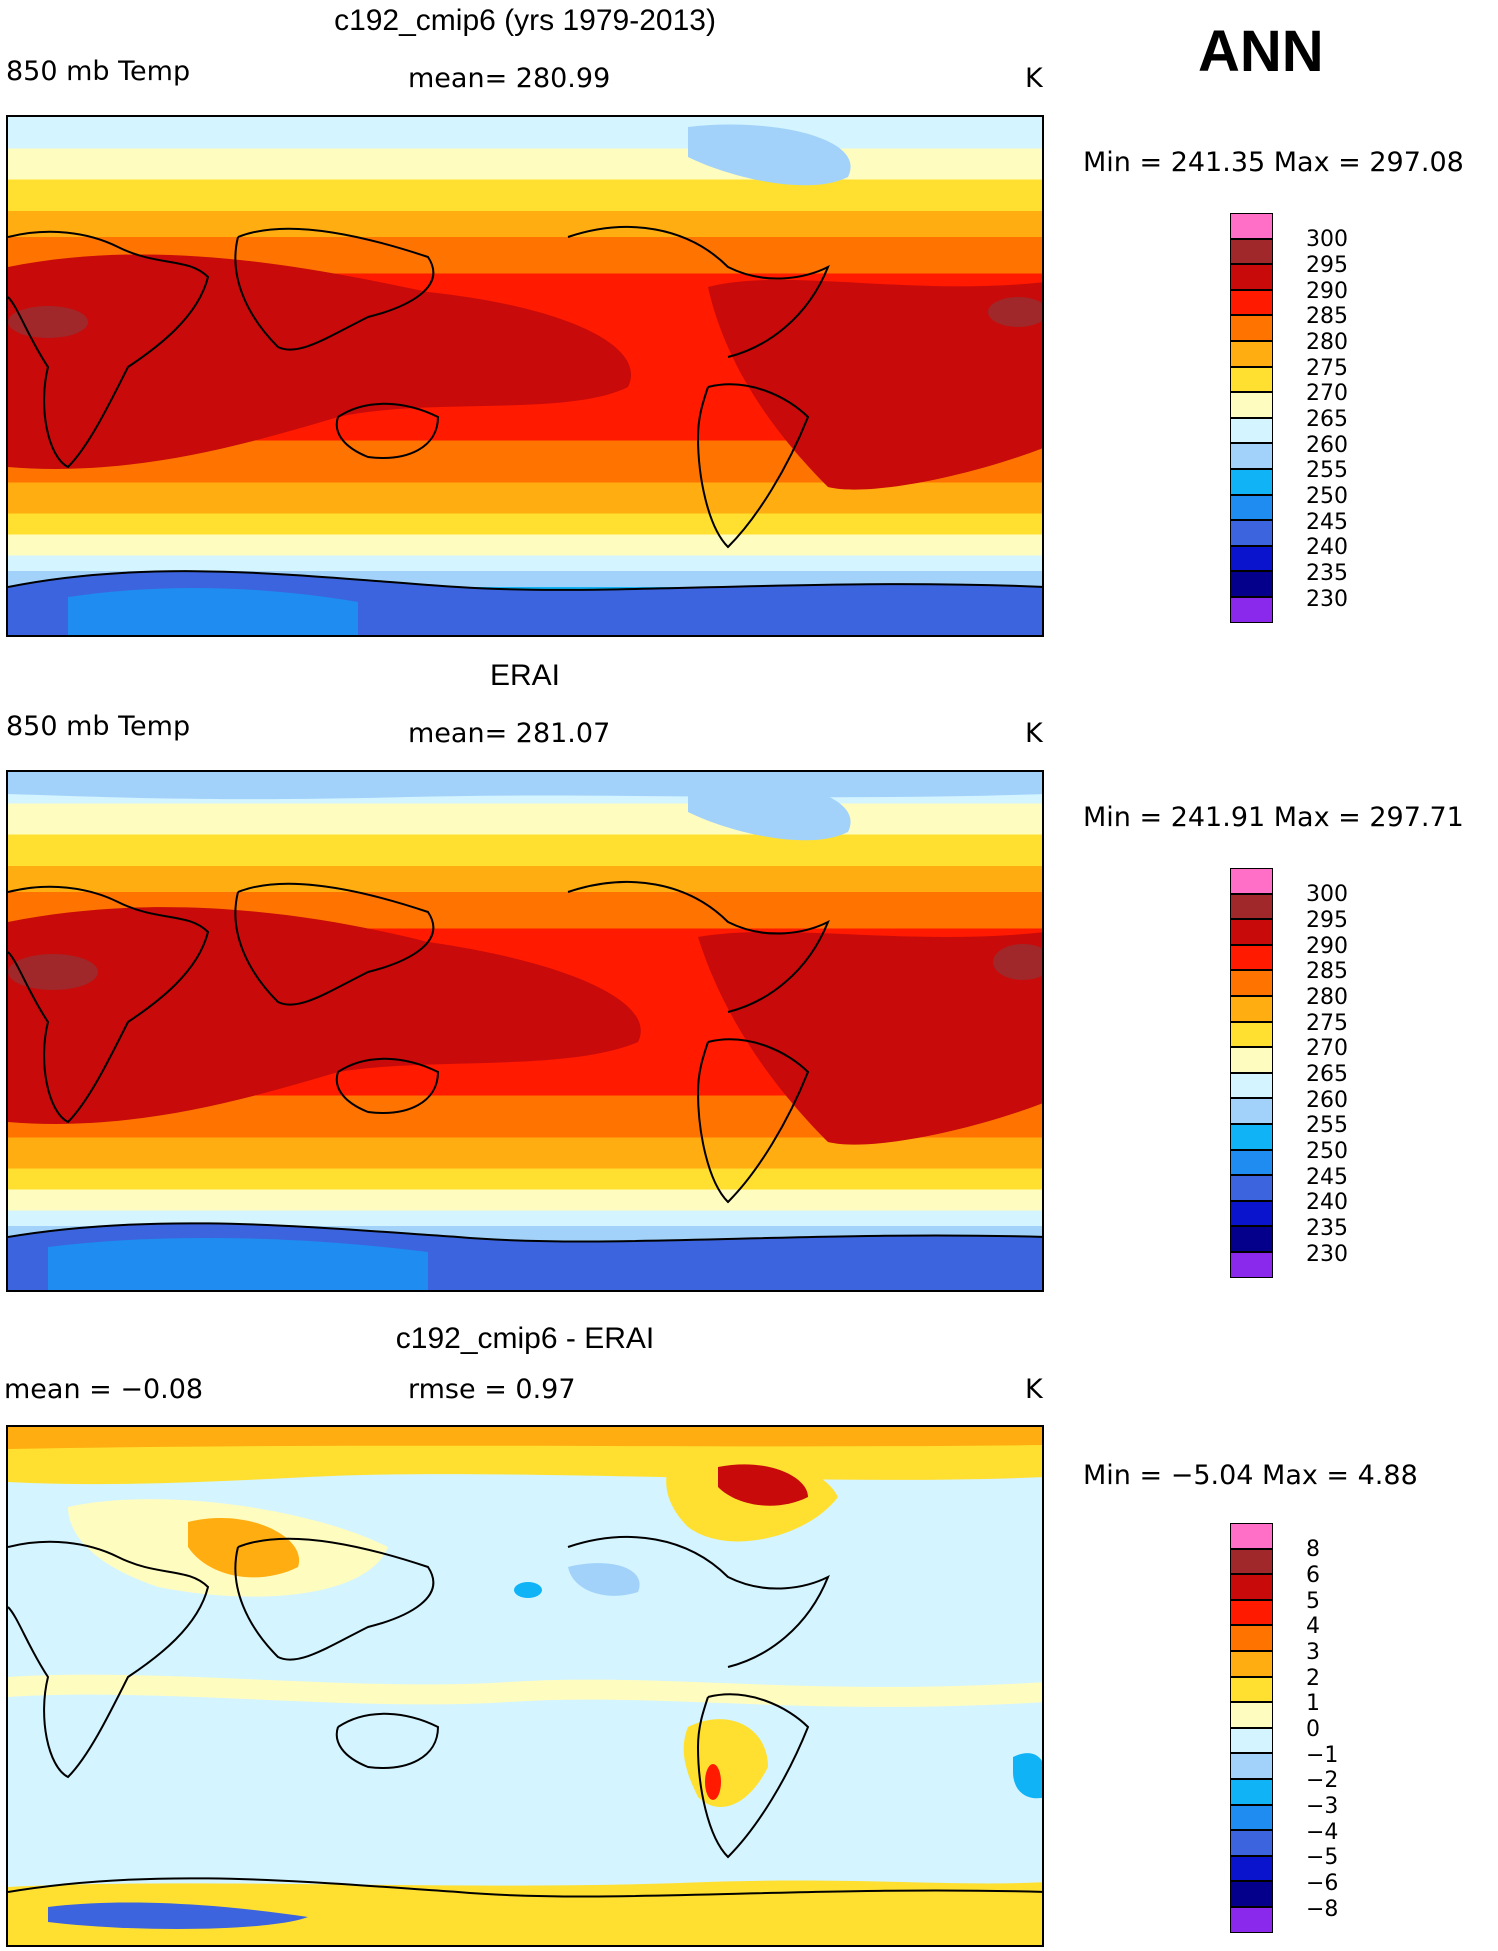  Describe the element at coordinates (525, 1438) in the screenshot. I see `panel3-arctic-strong-positive` at that location.